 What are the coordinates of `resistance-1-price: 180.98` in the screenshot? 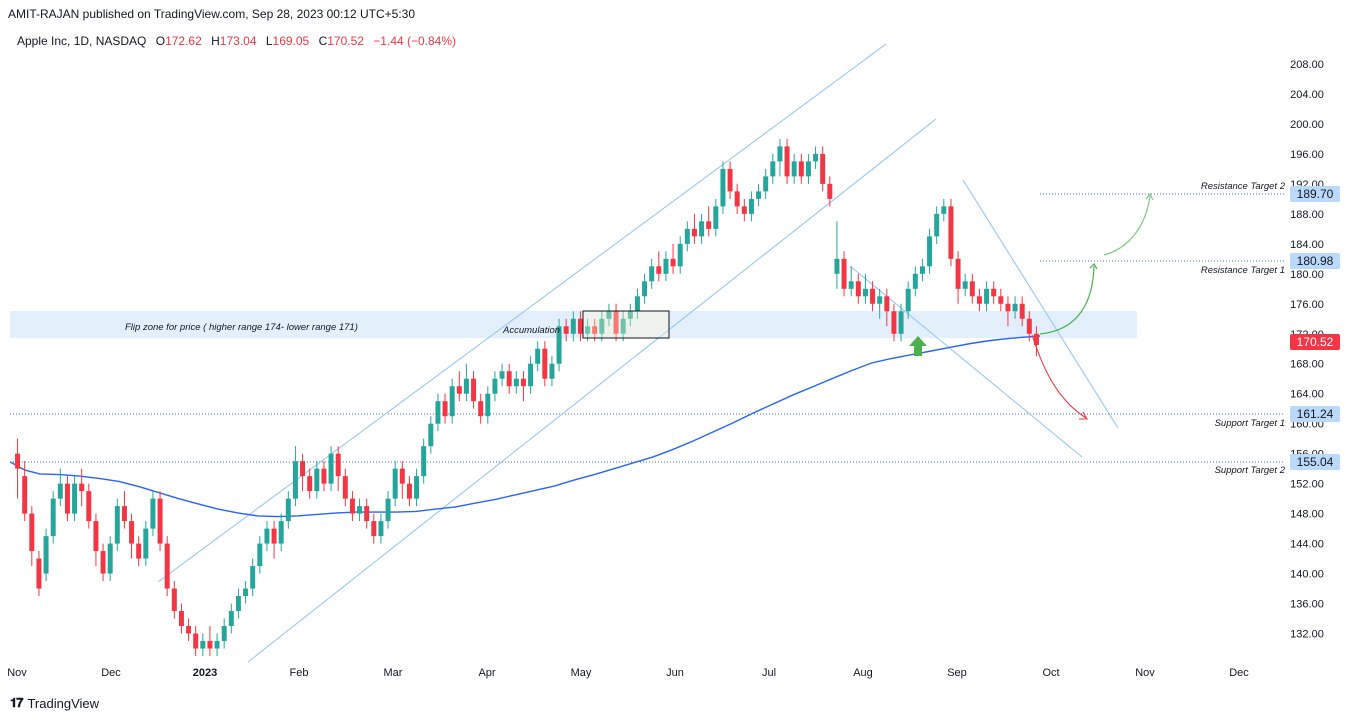 It's located at (1315, 261).